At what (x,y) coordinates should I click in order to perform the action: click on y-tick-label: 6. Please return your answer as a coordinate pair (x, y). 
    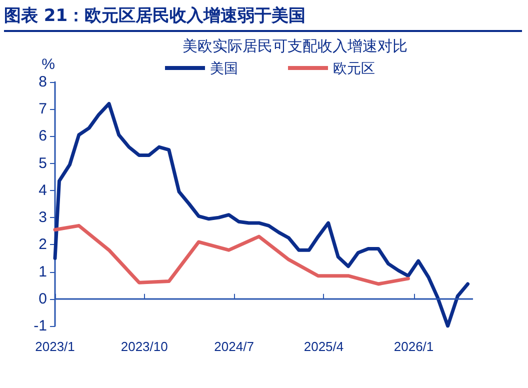
    Looking at the image, I should click on (42, 136).